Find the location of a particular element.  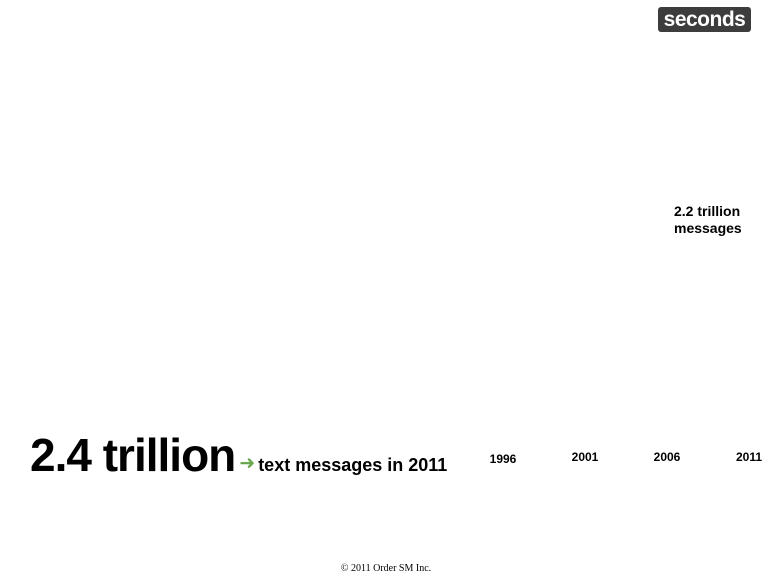

headline-number: 2.4 trillion is located at coordinates (133, 455).